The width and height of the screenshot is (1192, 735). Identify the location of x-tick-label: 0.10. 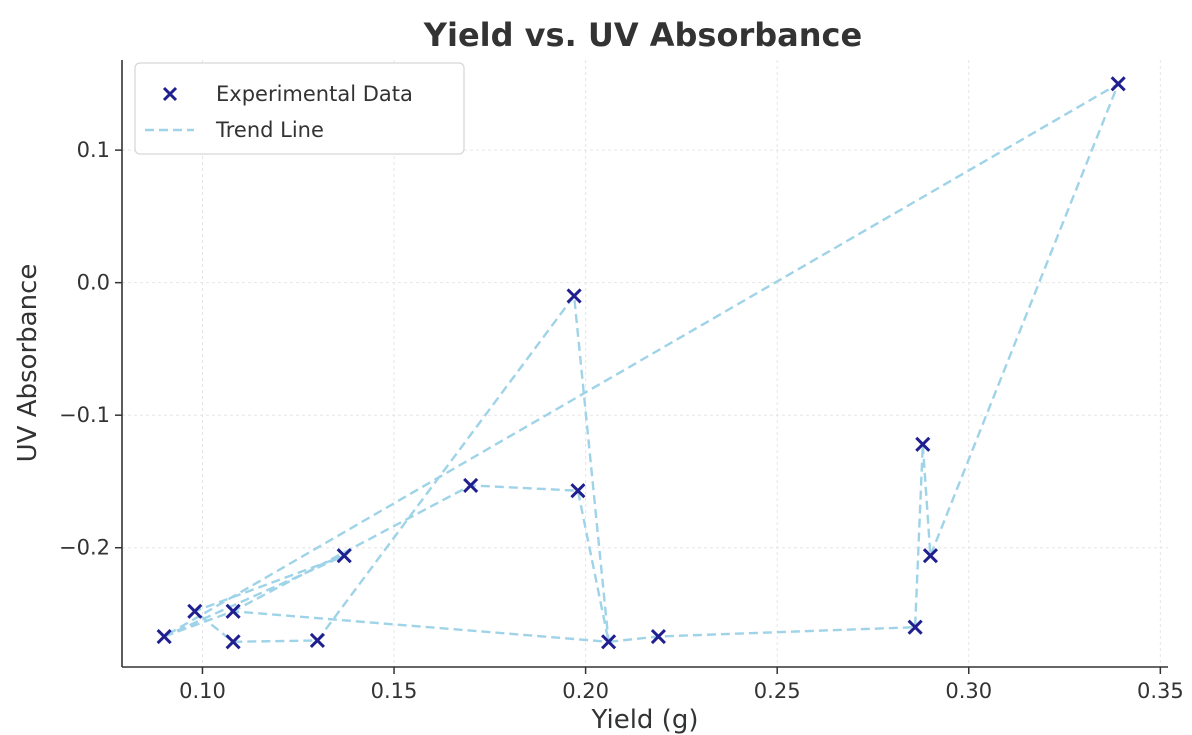
(202, 691).